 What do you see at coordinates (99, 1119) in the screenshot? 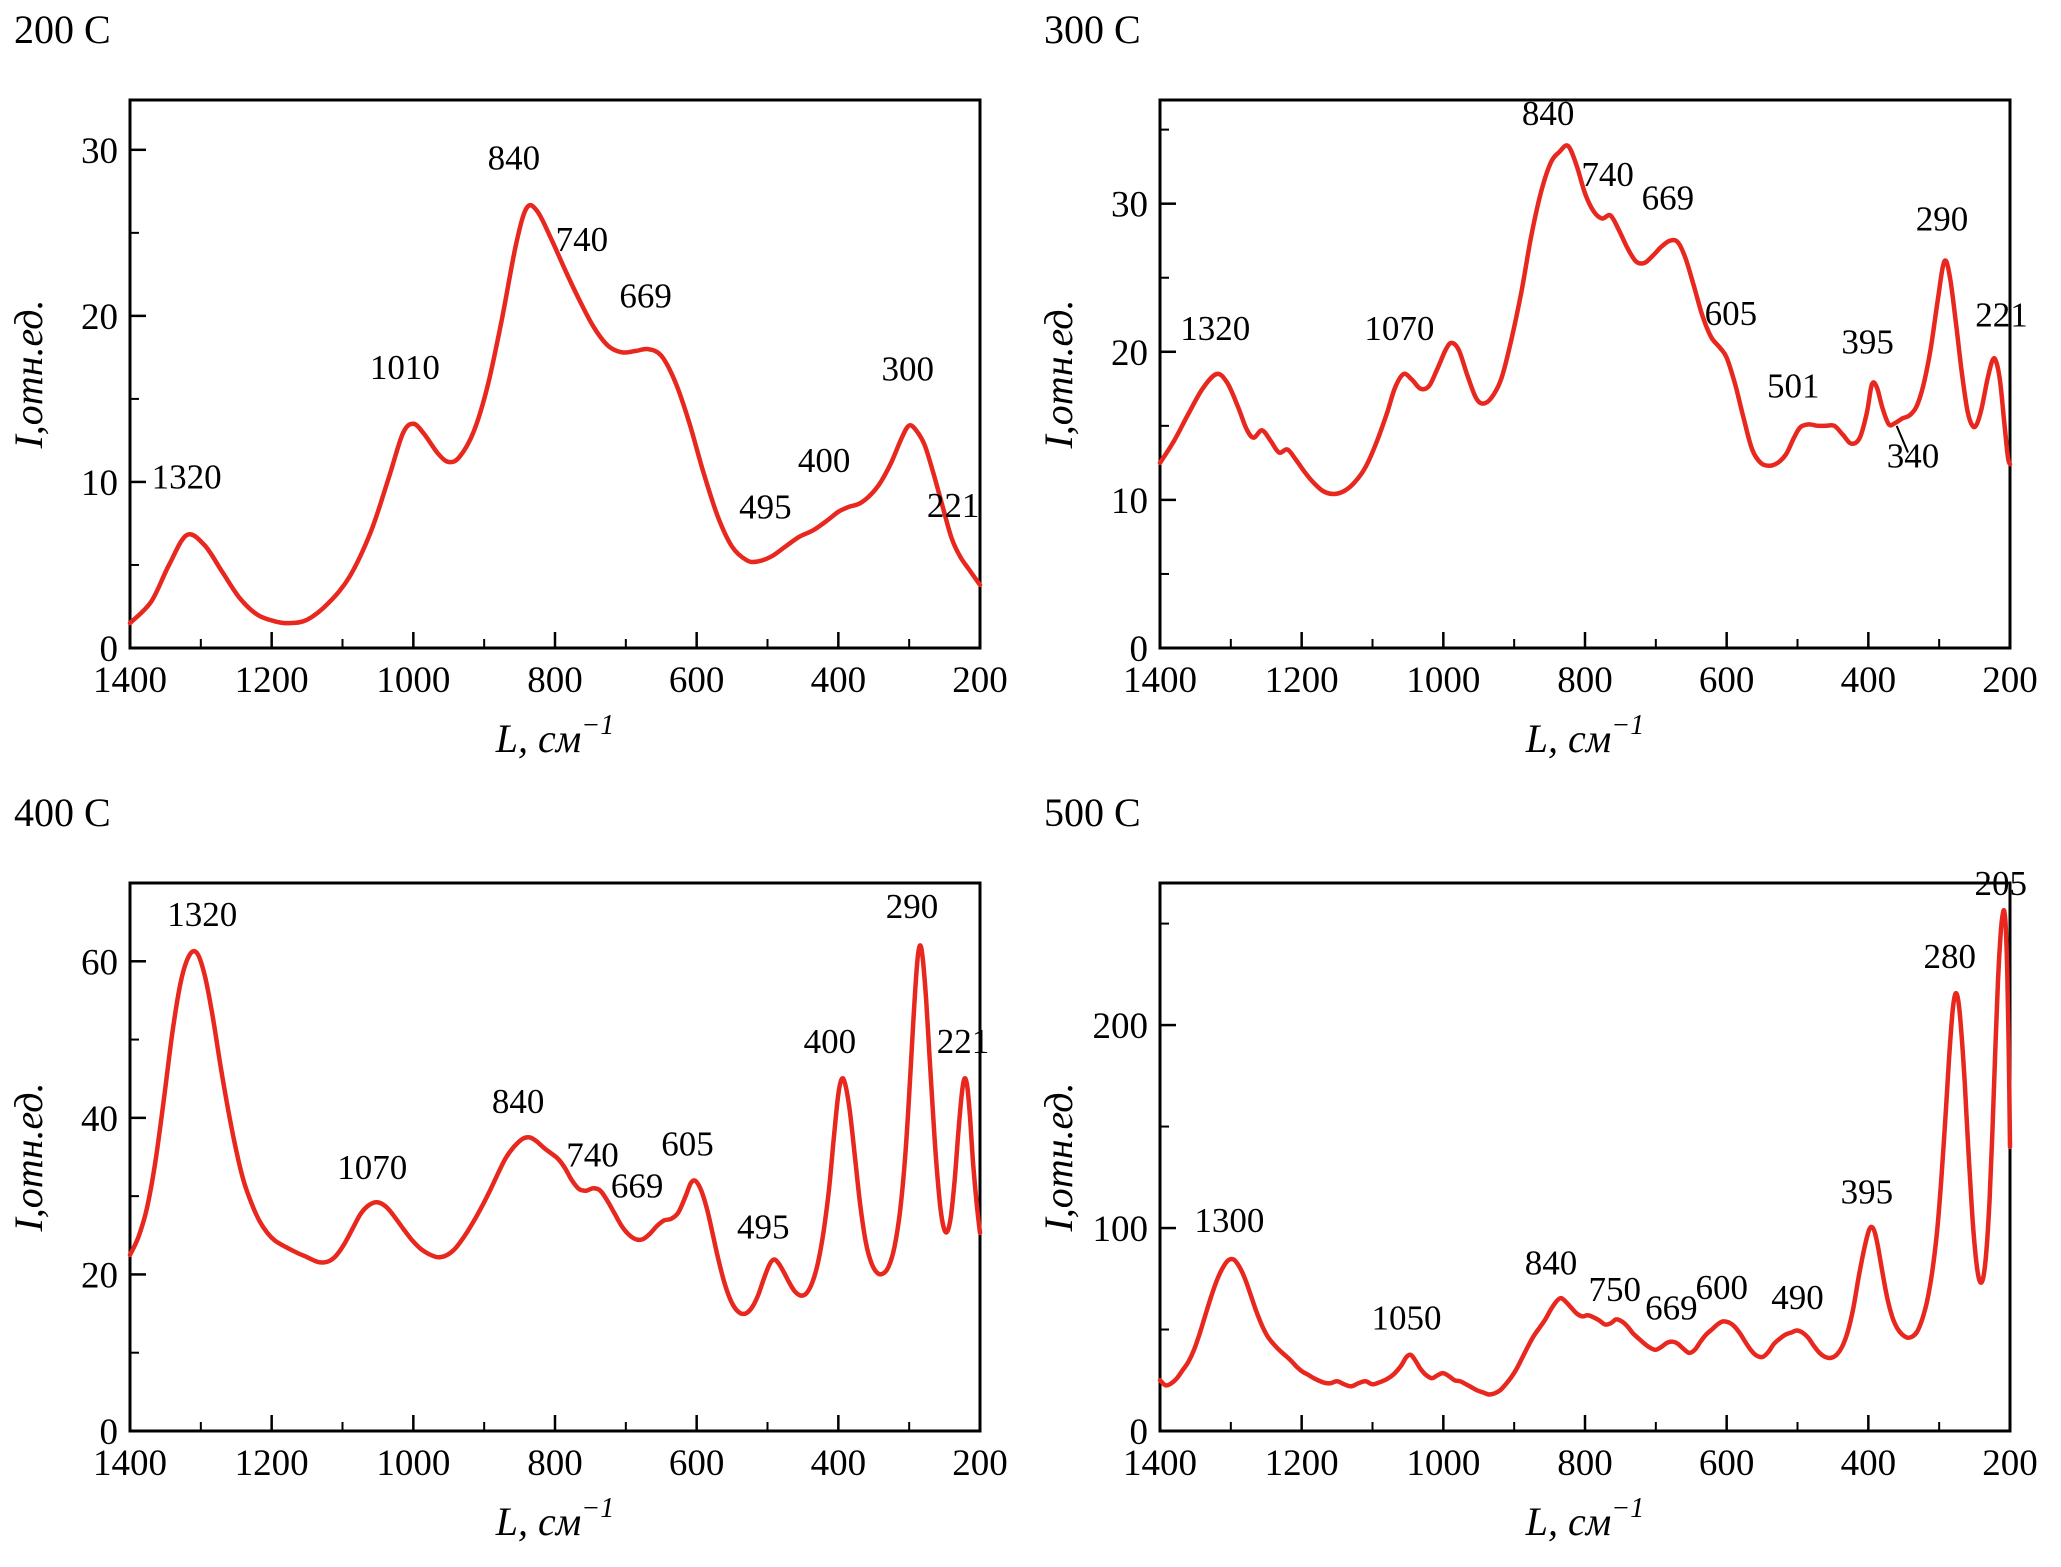
I see `svg-text: 40` at bounding box center [99, 1119].